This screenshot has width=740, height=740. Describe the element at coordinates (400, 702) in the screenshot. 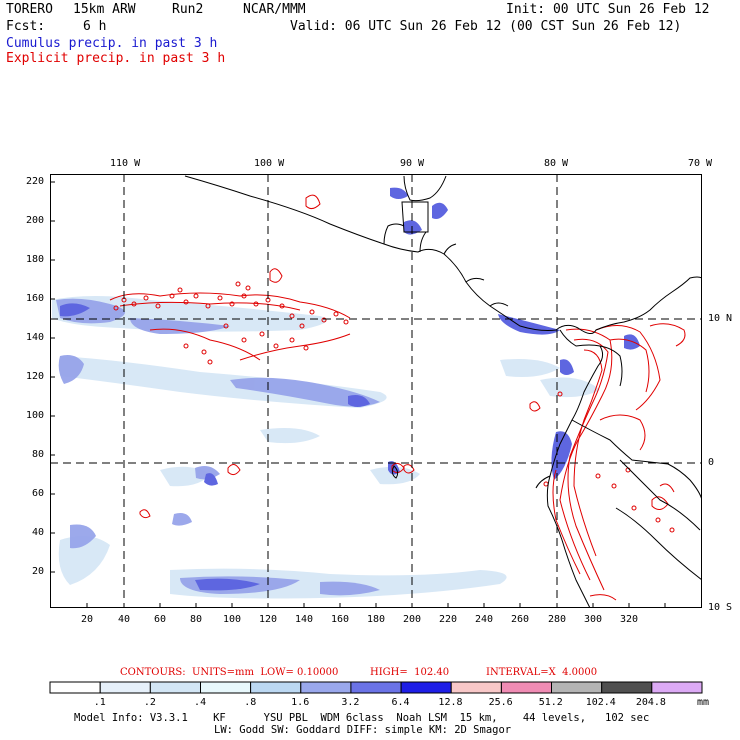

I see `colorbar-label: 6.4` at that location.